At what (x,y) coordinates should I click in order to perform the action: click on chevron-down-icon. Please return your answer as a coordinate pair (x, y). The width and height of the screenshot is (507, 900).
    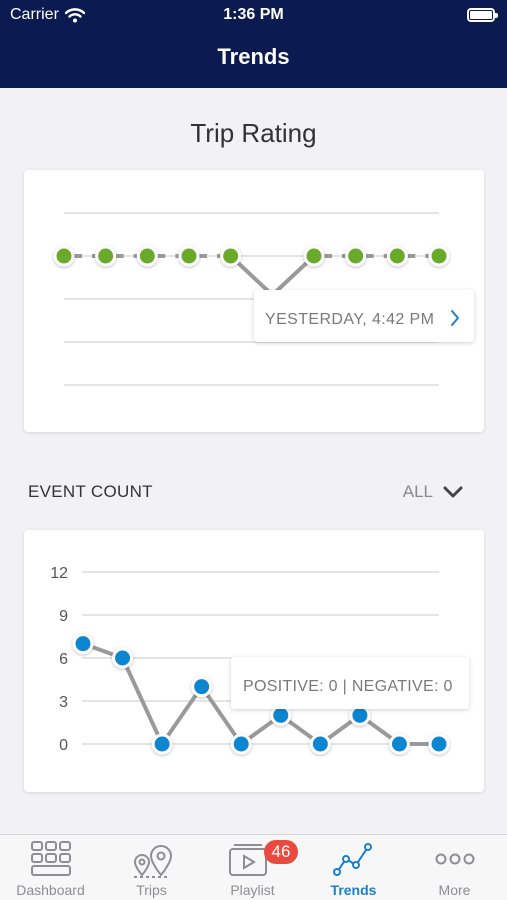
    Looking at the image, I should click on (453, 492).